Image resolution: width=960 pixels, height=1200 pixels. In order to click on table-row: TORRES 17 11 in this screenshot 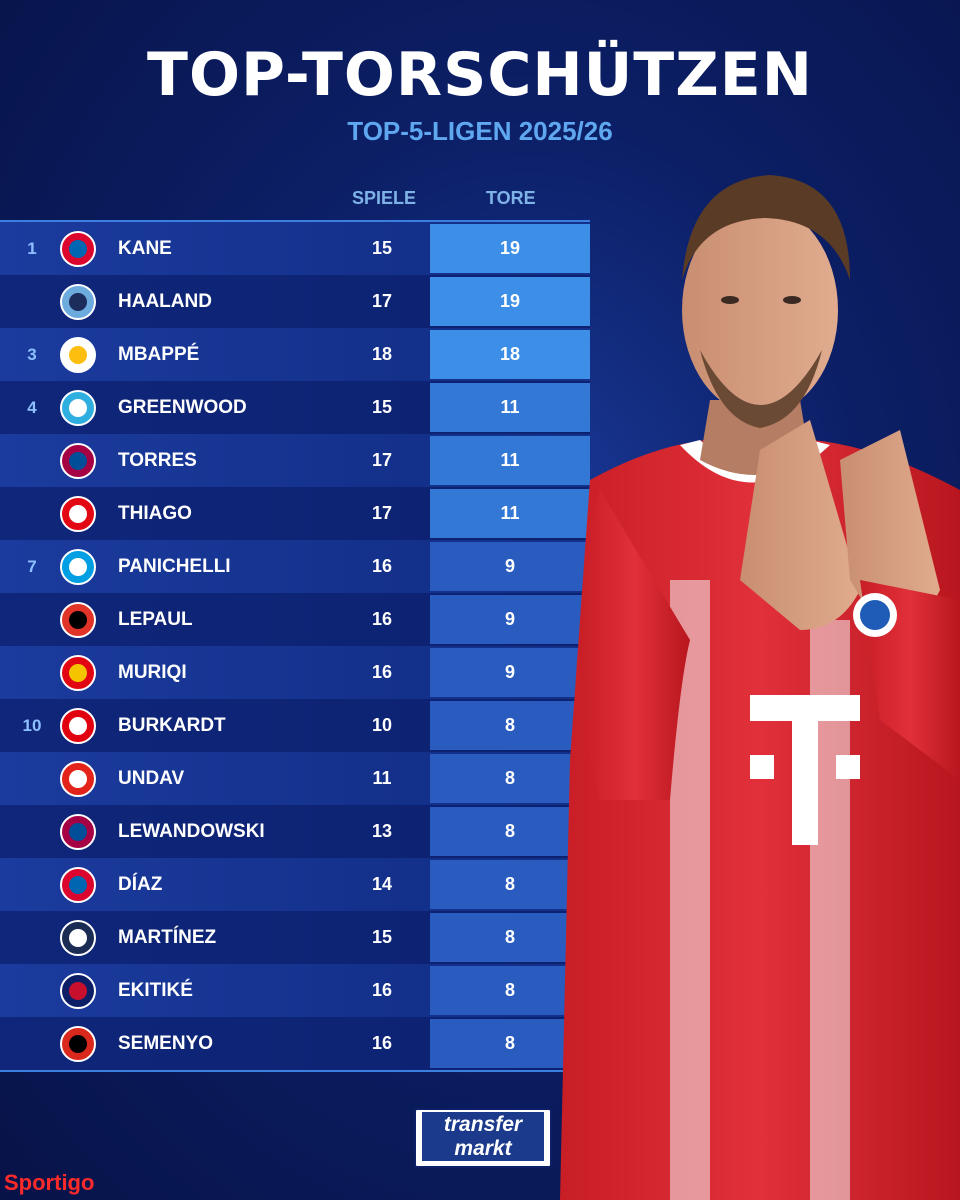, I will do `click(295, 460)`.